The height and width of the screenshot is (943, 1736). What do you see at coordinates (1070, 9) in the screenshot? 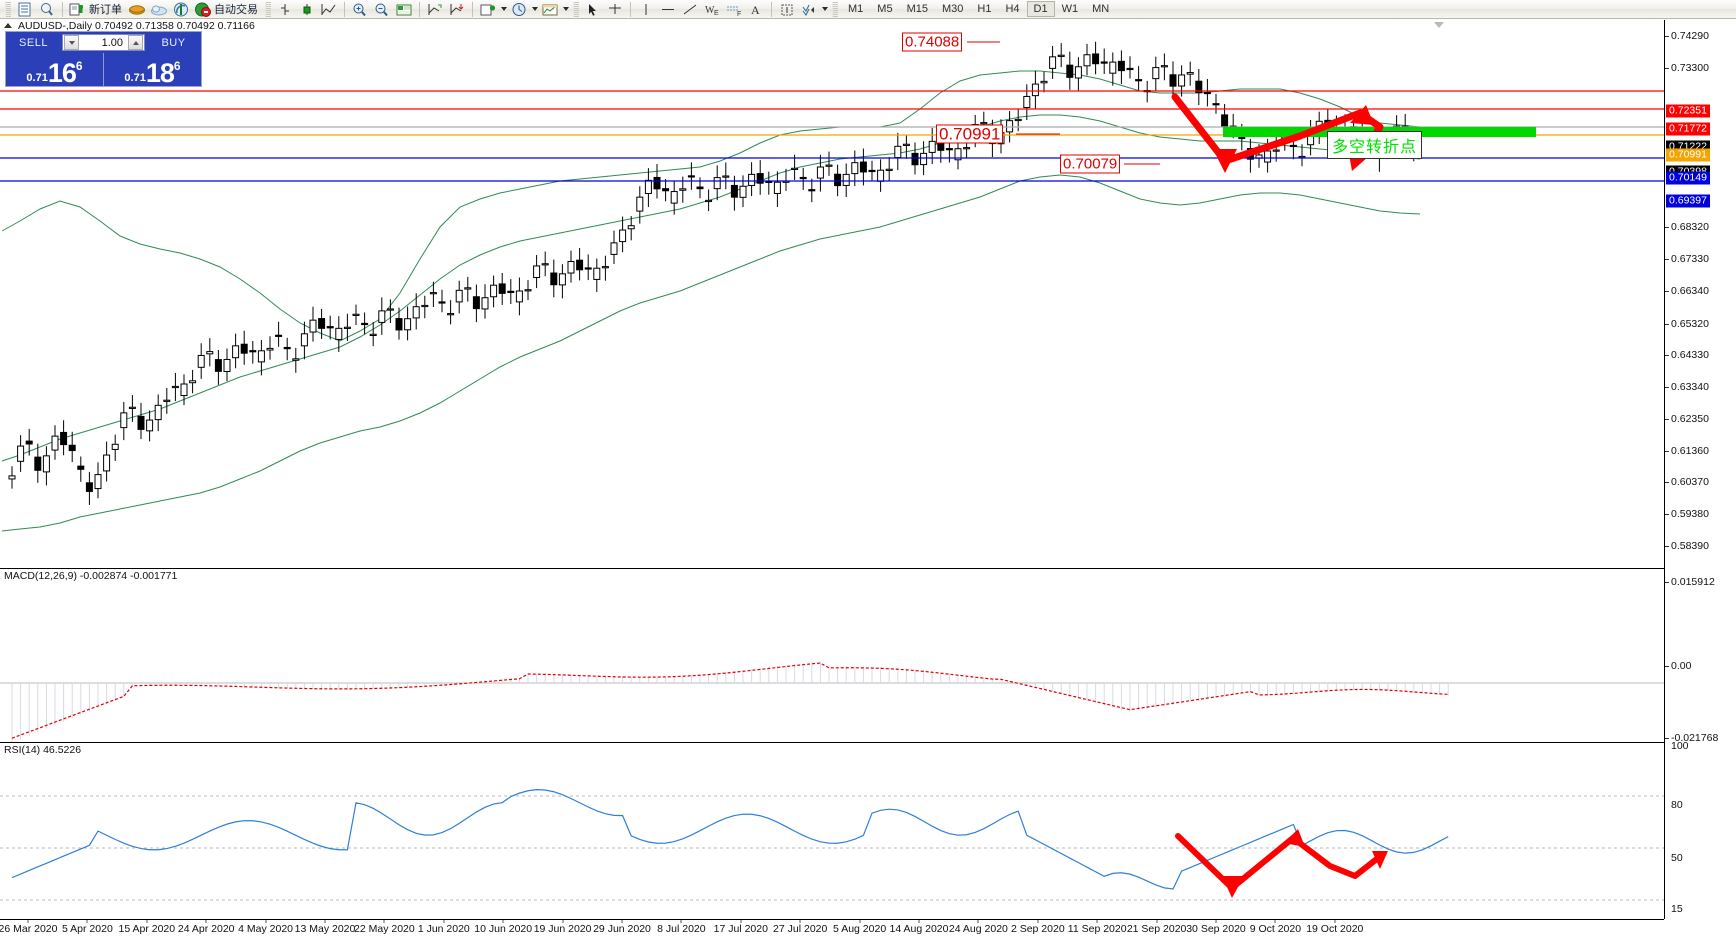
I see `timeframe-w1: W1` at bounding box center [1070, 9].